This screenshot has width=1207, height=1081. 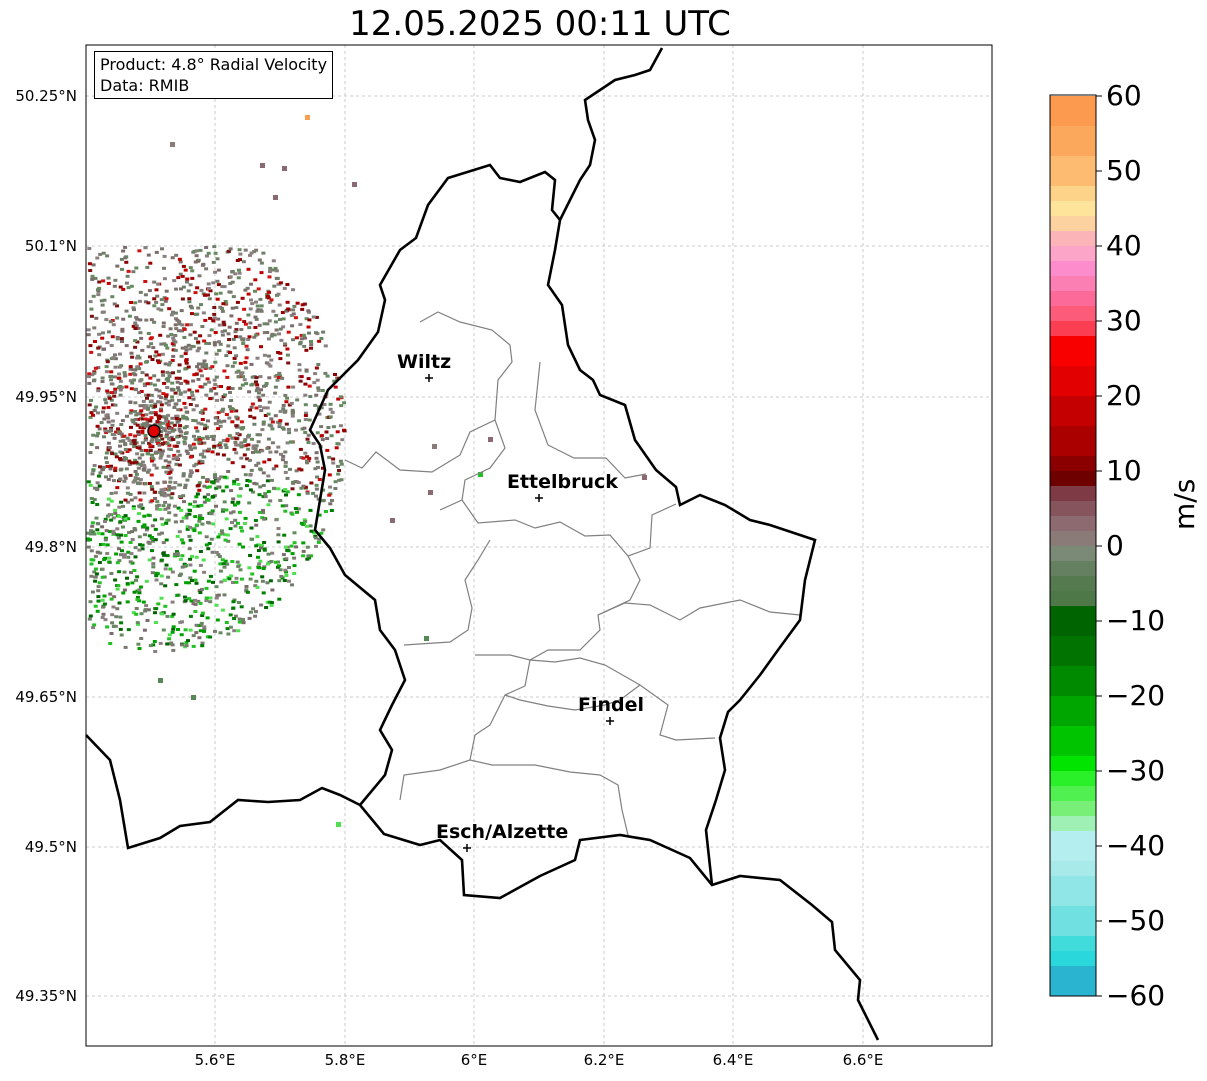 I want to click on colorbar-tick-label: 50, so click(x=1124, y=170).